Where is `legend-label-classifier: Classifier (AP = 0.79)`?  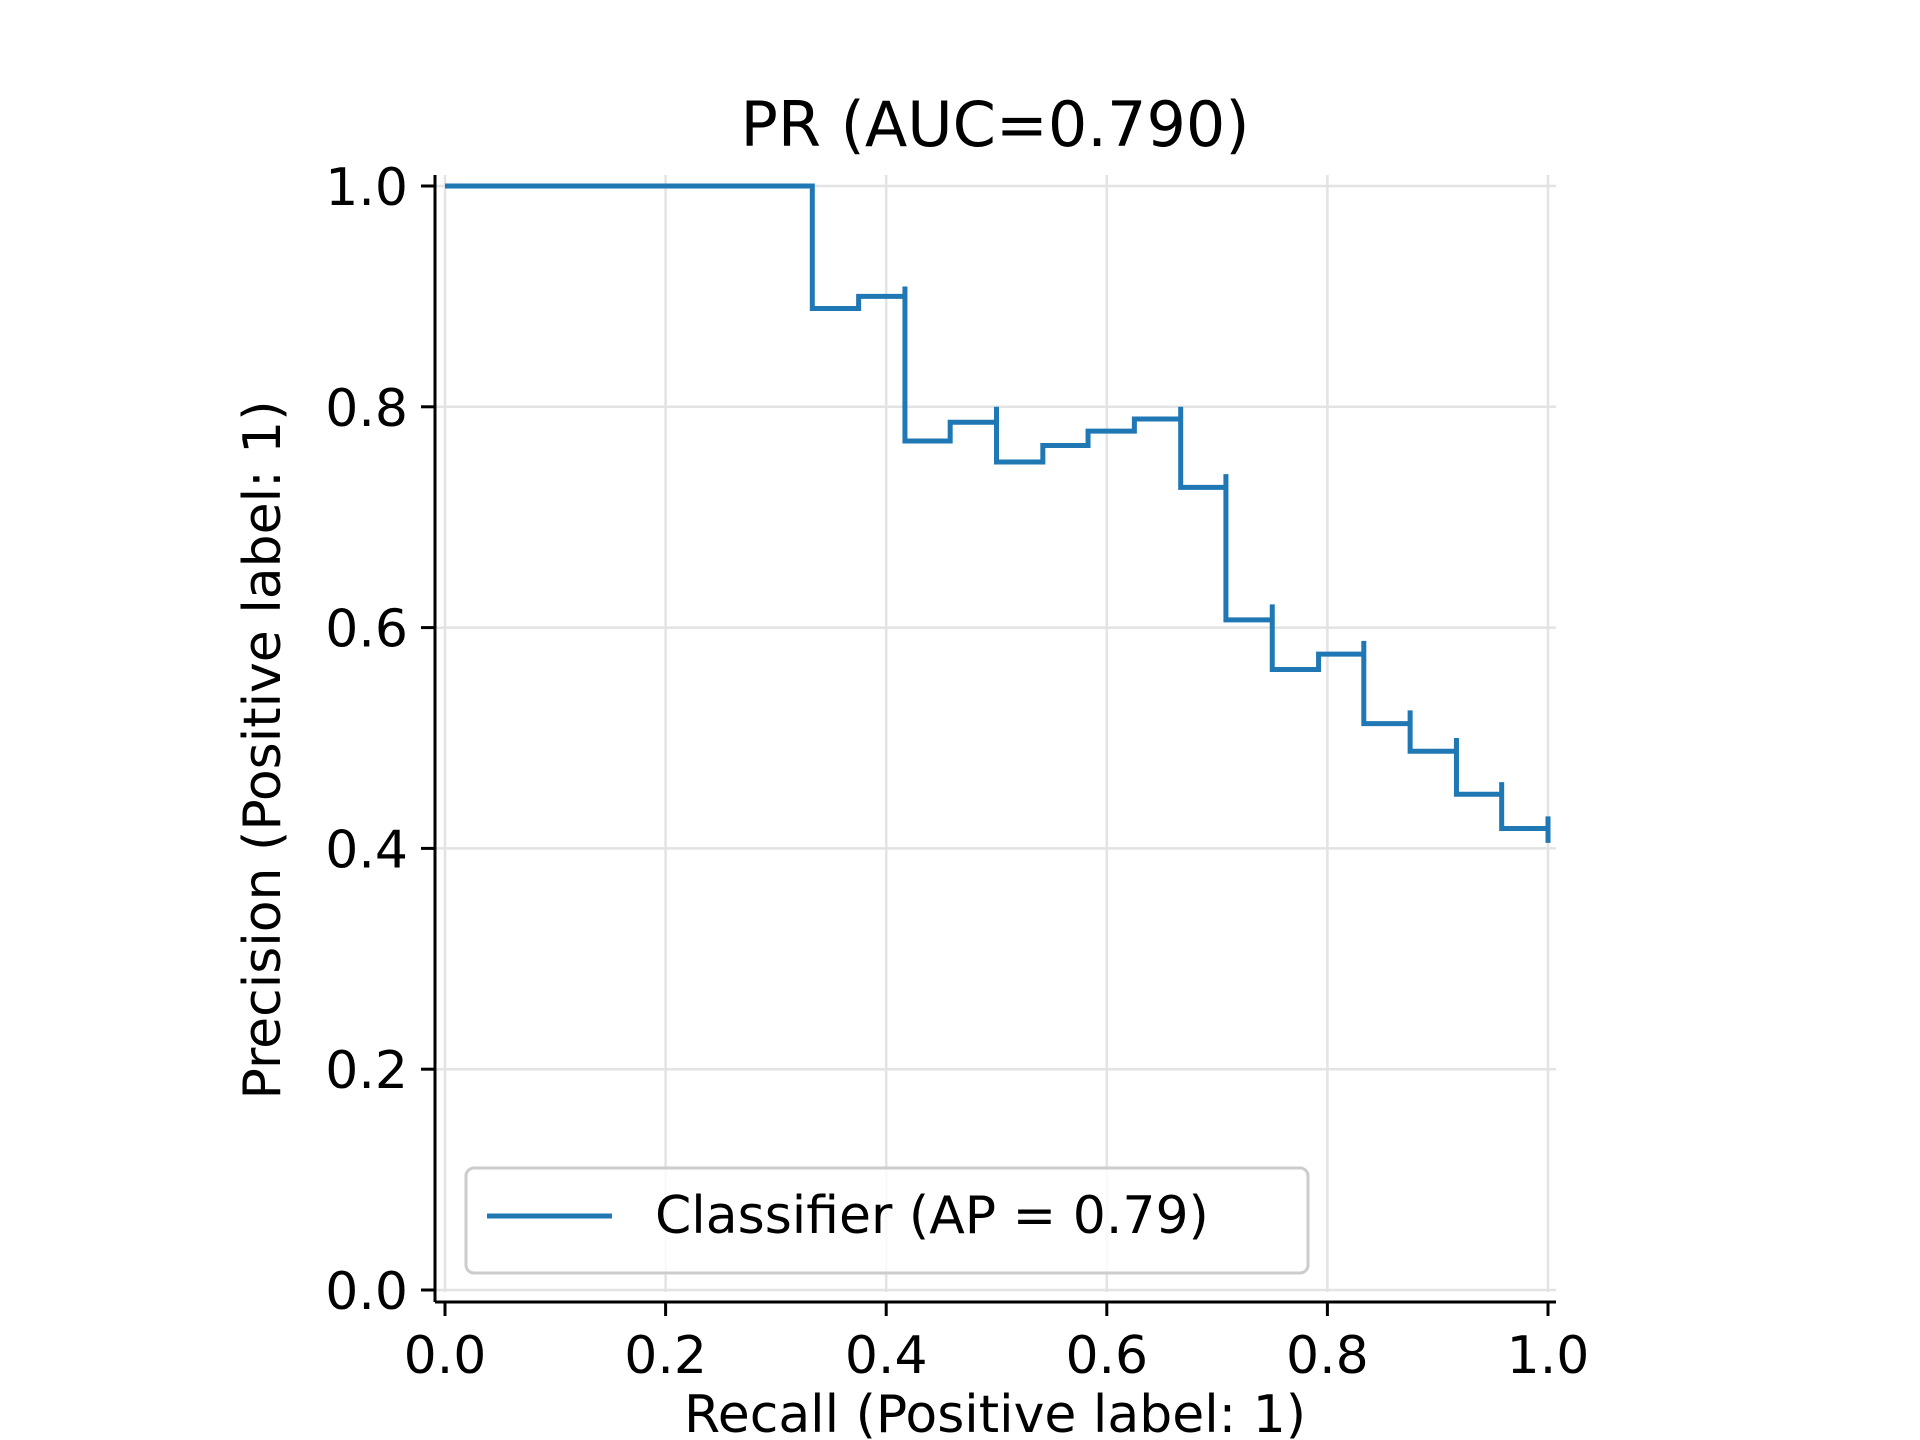
legend-label-classifier: Classifier (AP = 0.79) is located at coordinates (932, 1216).